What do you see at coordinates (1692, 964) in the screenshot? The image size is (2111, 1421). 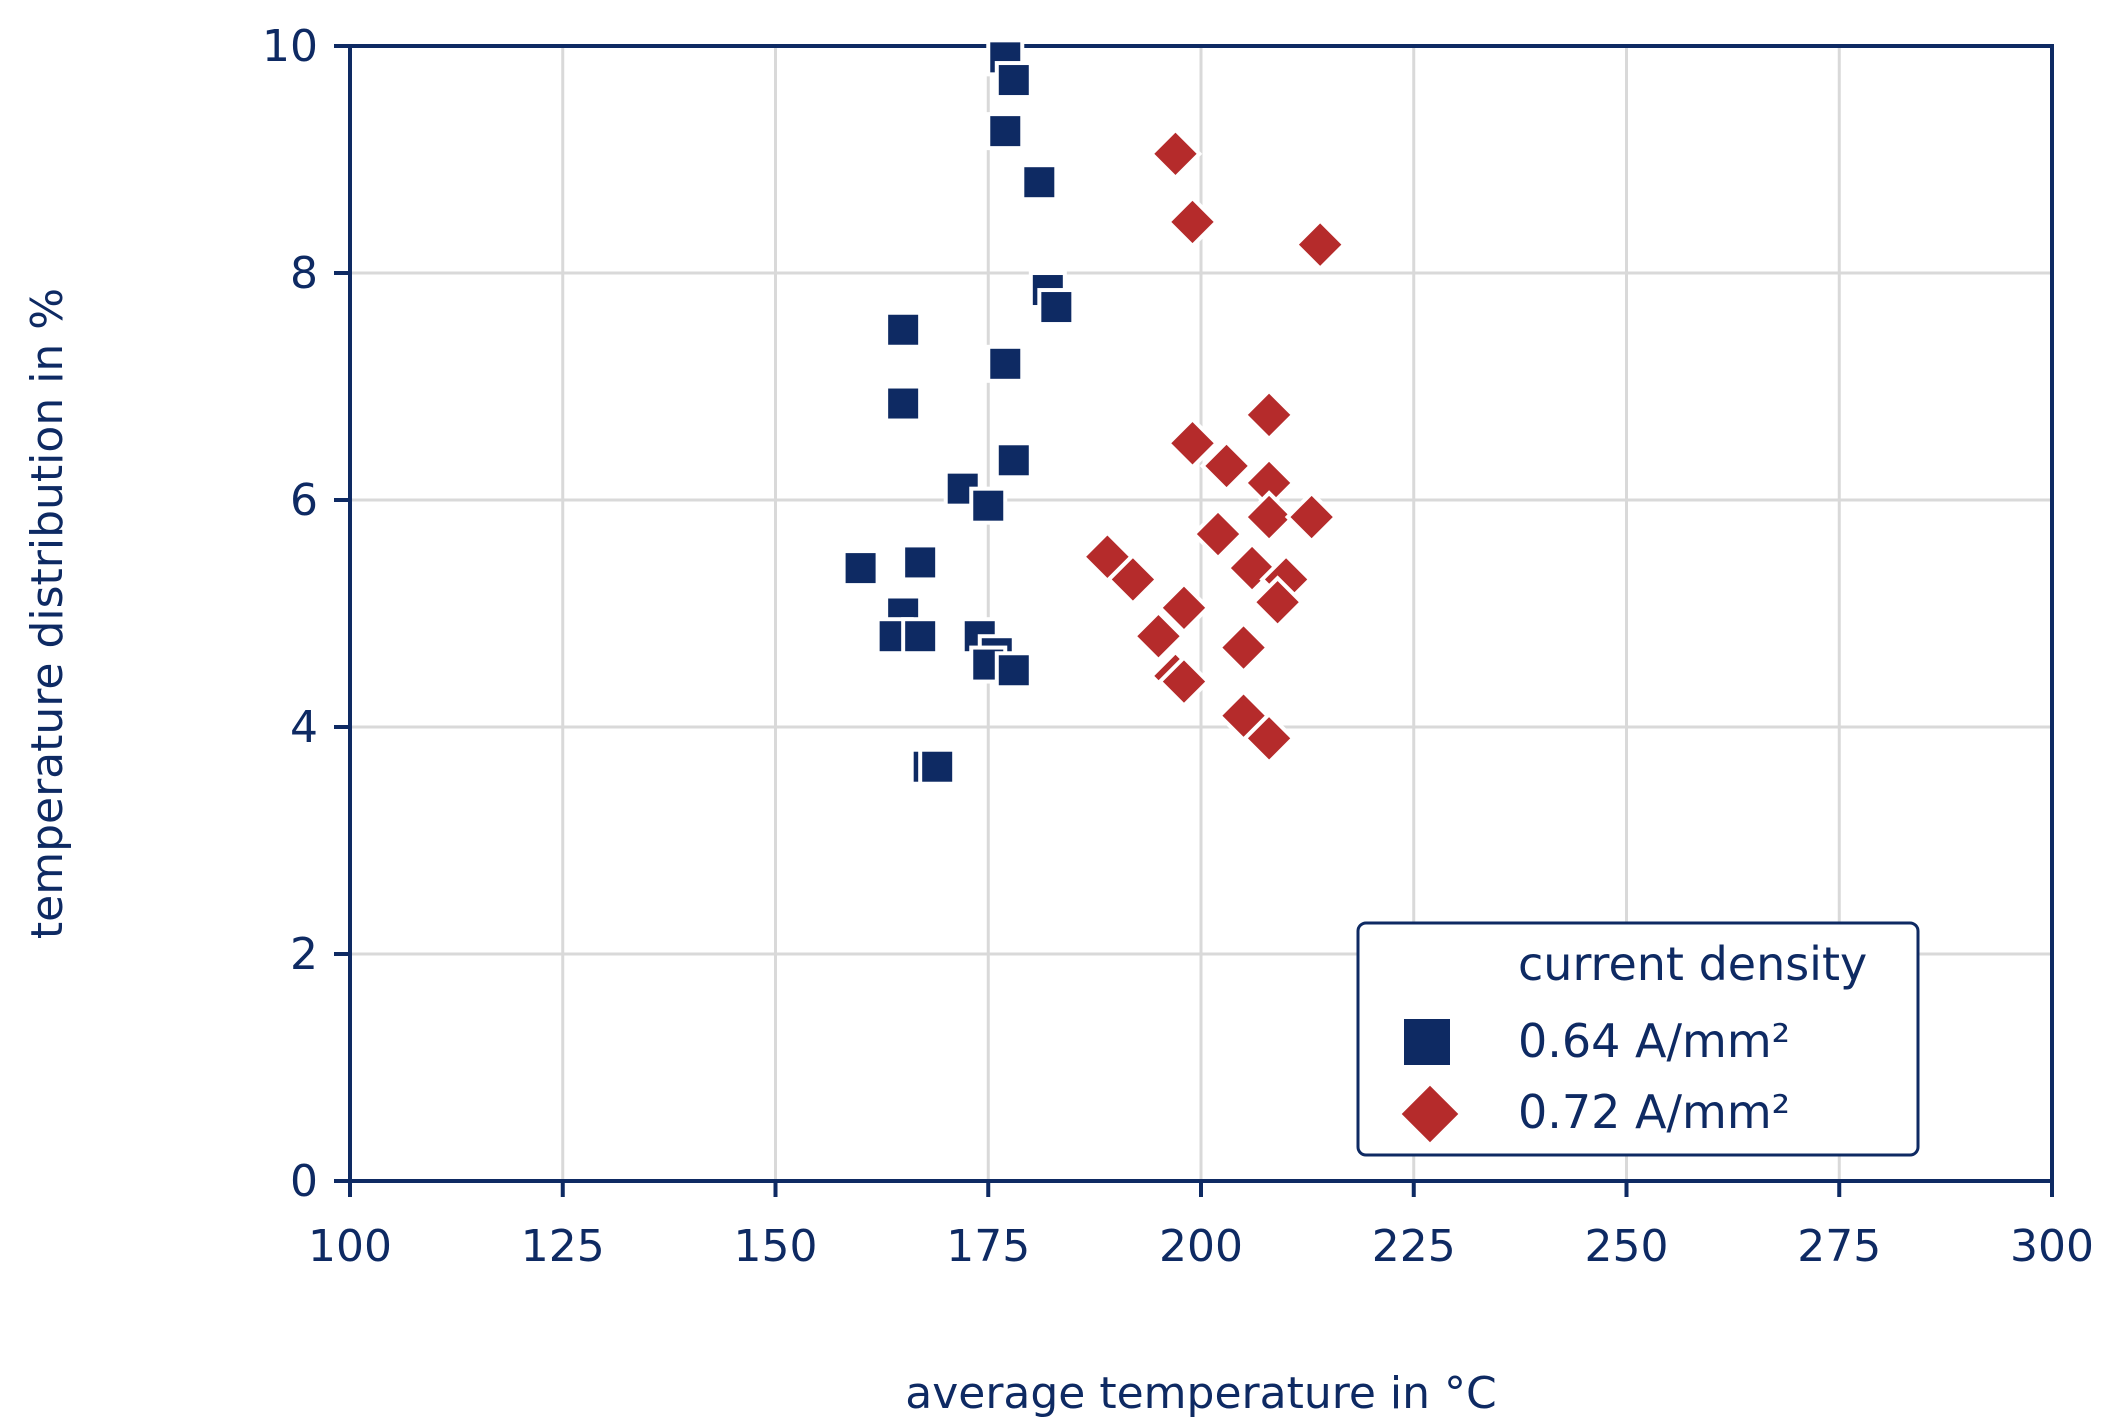 I see `legend-title: current density` at bounding box center [1692, 964].